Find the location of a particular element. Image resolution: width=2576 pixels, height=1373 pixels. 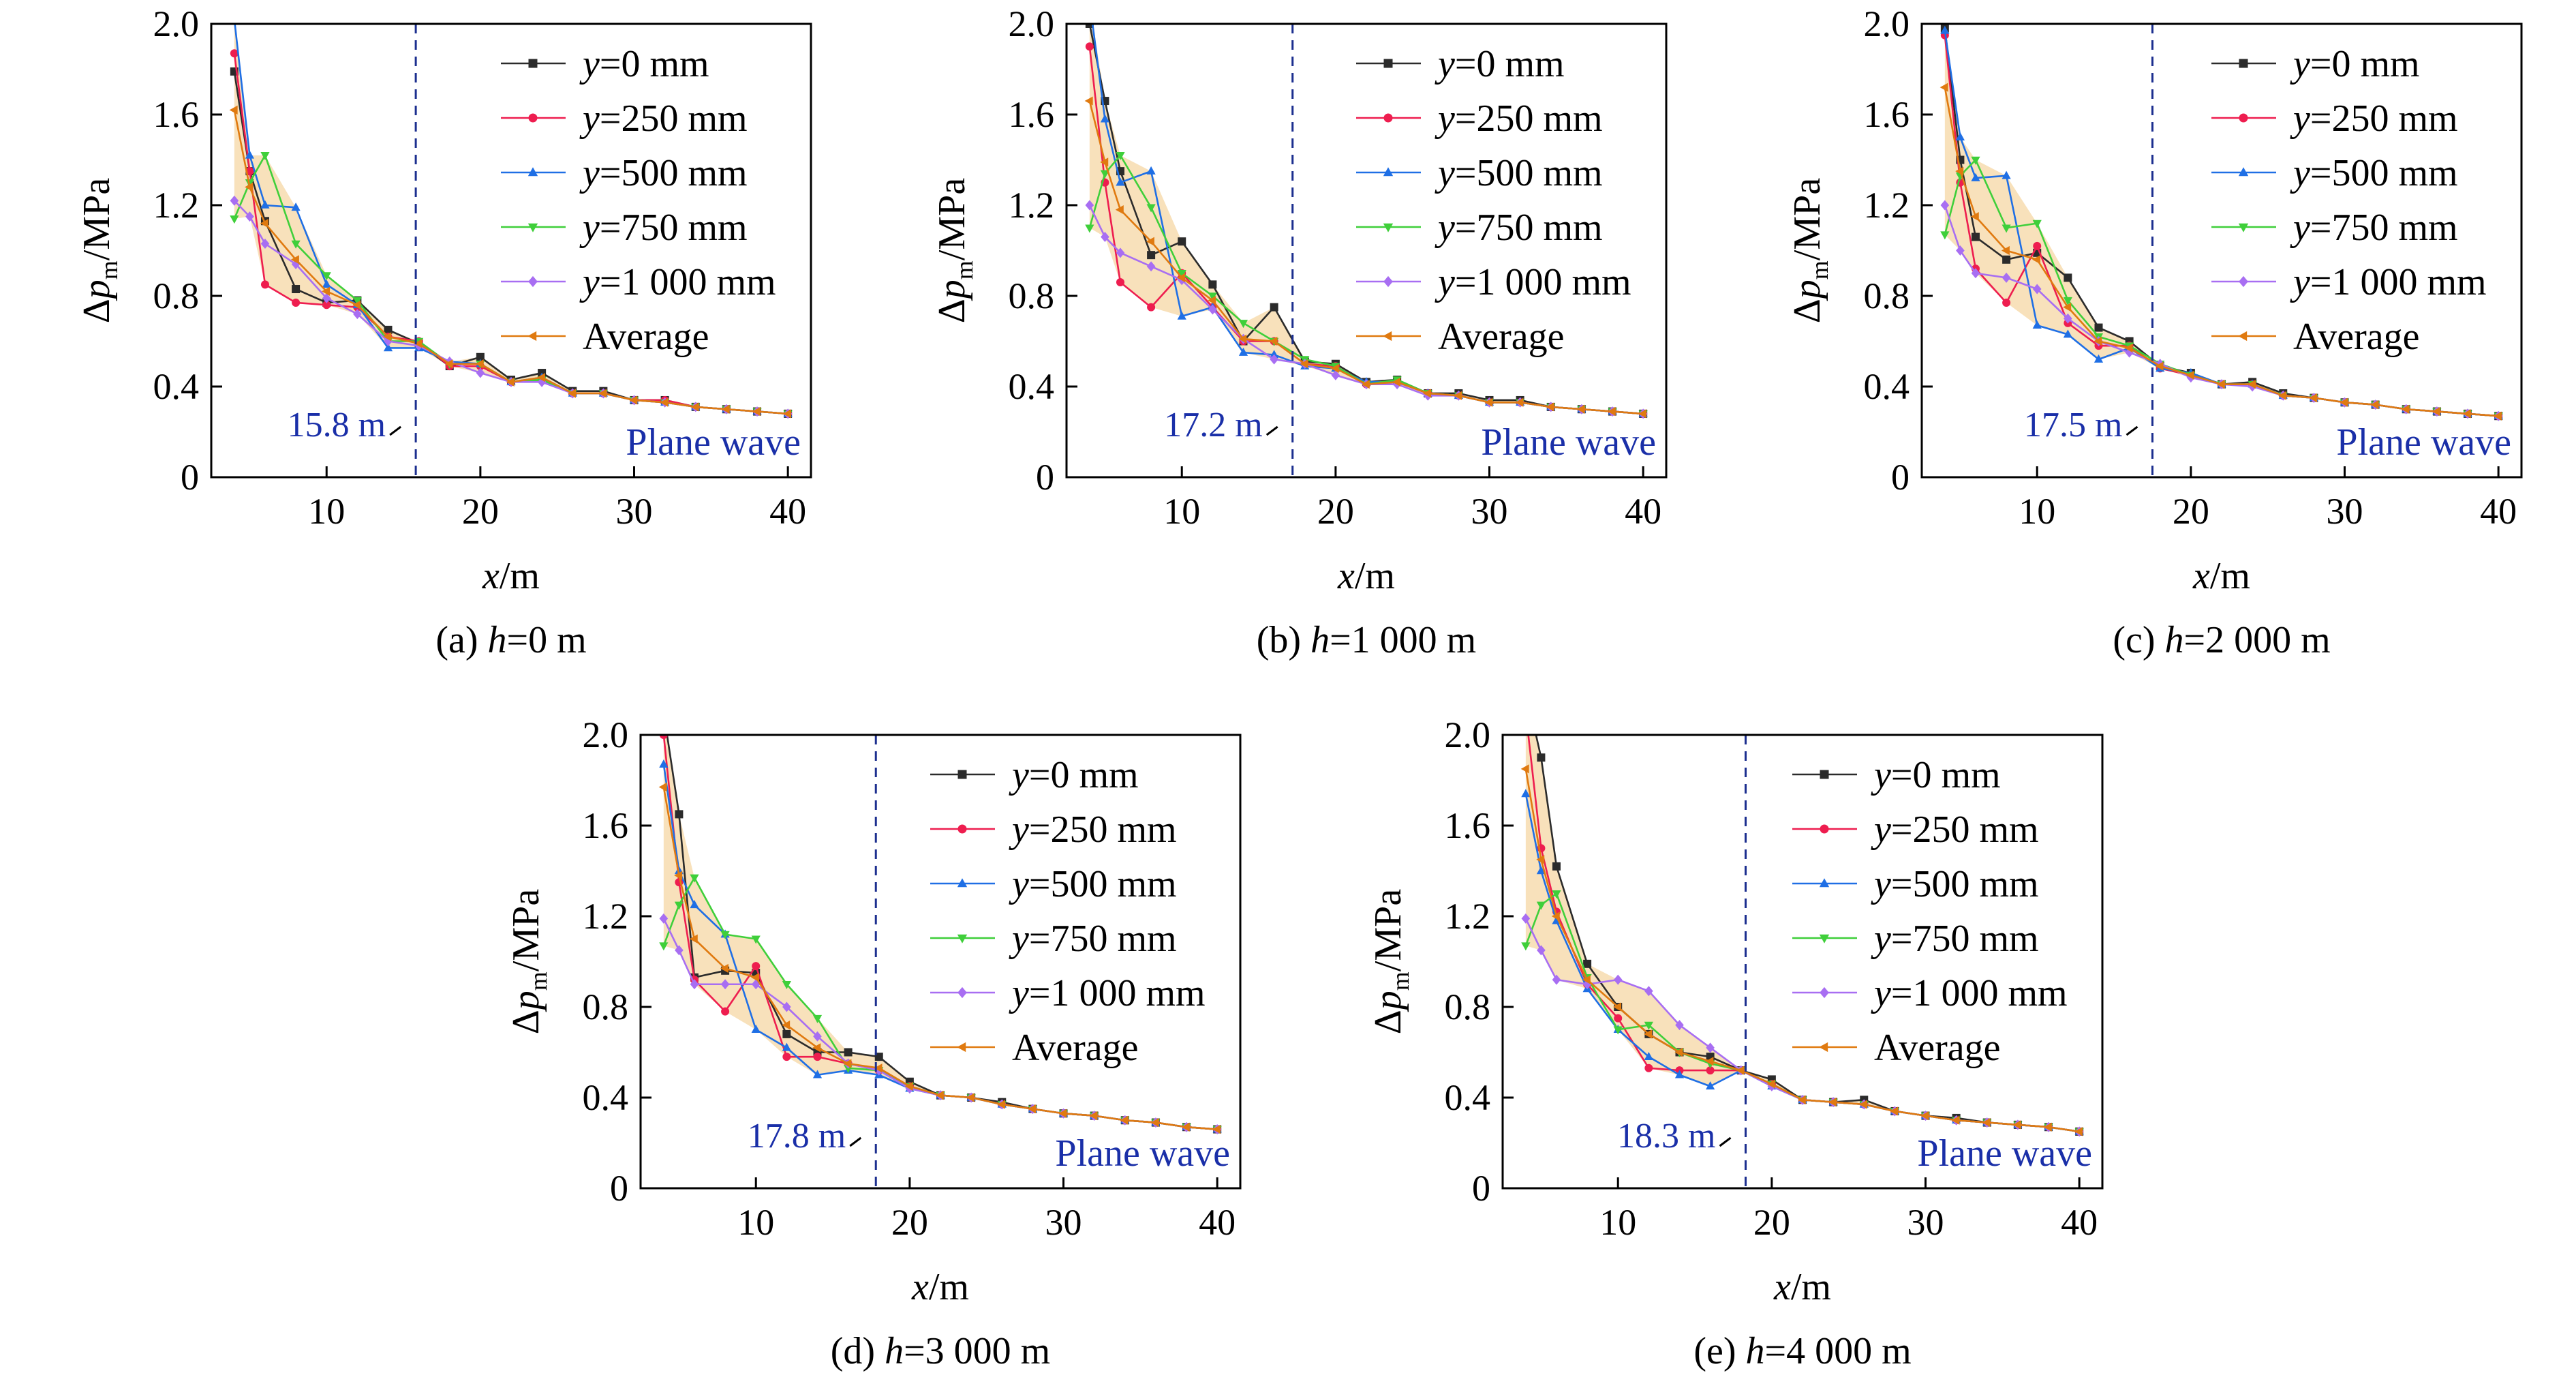

x-axis-label: x/m is located at coordinates (1802, 1287).